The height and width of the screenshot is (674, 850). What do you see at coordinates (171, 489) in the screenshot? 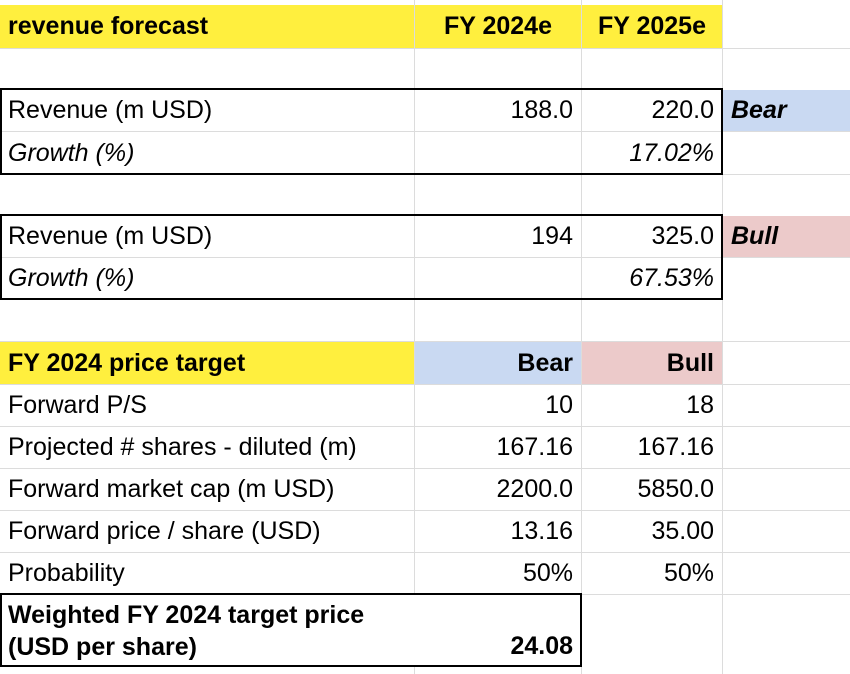
I see `row-label-forward-market-cap: Forward market cap (m USD)` at bounding box center [171, 489].